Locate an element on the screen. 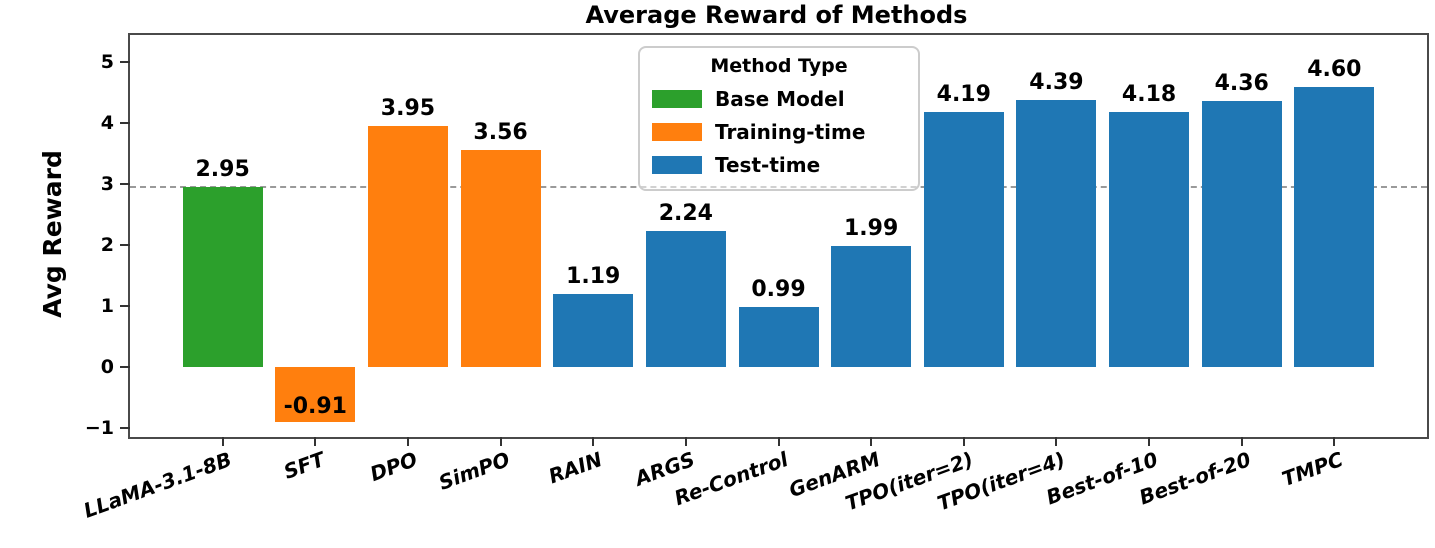  y-tick-label: 1 is located at coordinates (107, 306).